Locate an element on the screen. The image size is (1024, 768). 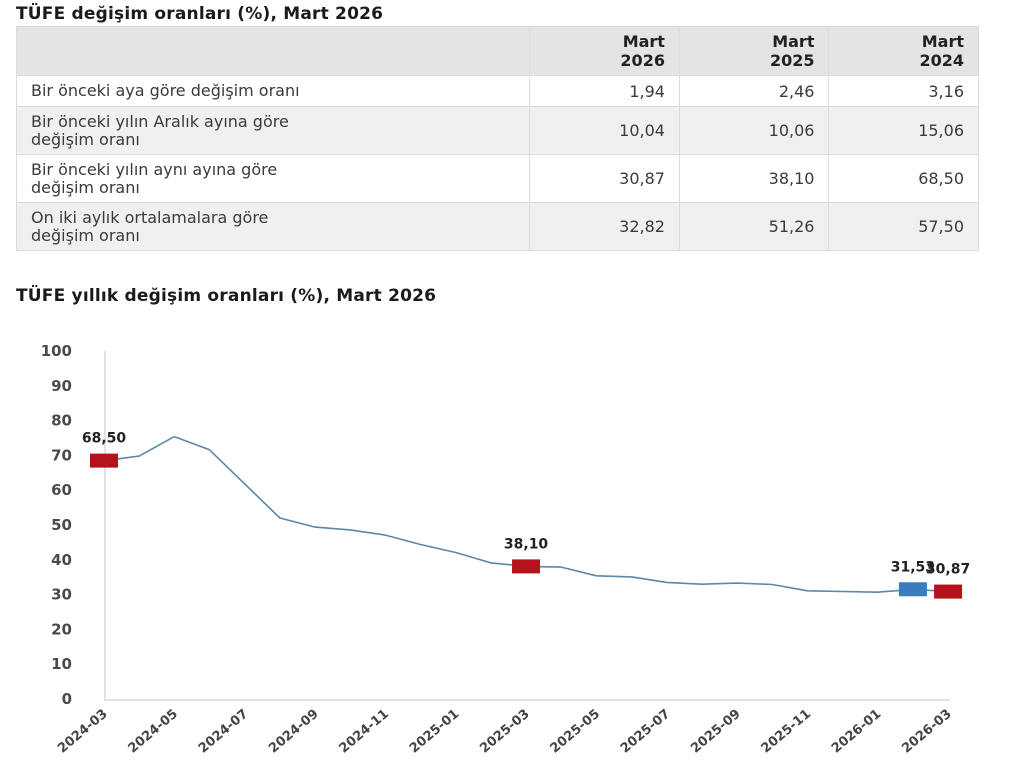
data-label: 38,10 is located at coordinates (526, 544).